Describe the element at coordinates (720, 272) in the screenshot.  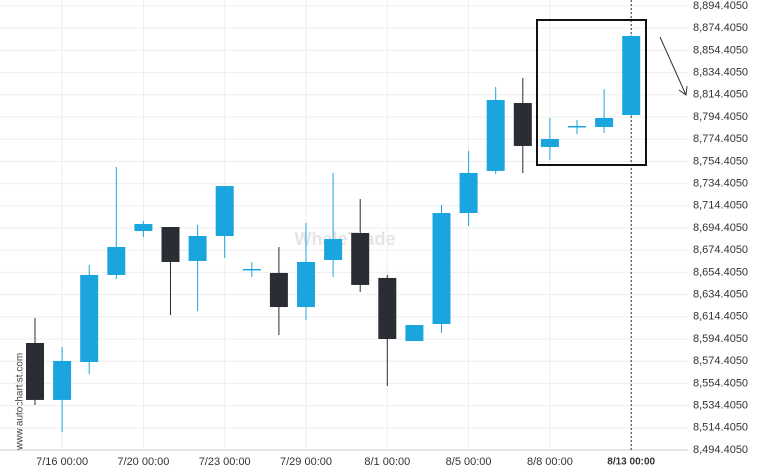
I see `y-tick-label: 8,654.4050` at that location.